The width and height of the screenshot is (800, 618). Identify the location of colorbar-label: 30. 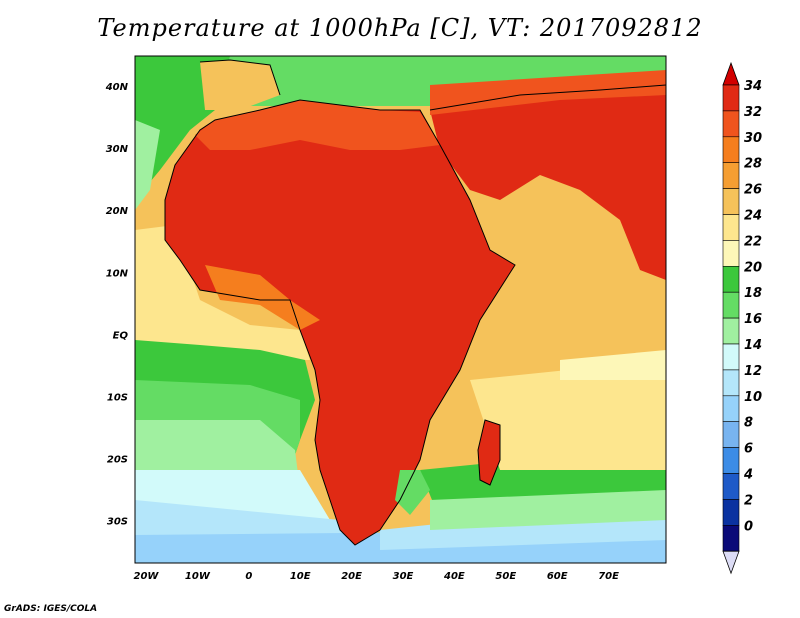
(753, 138).